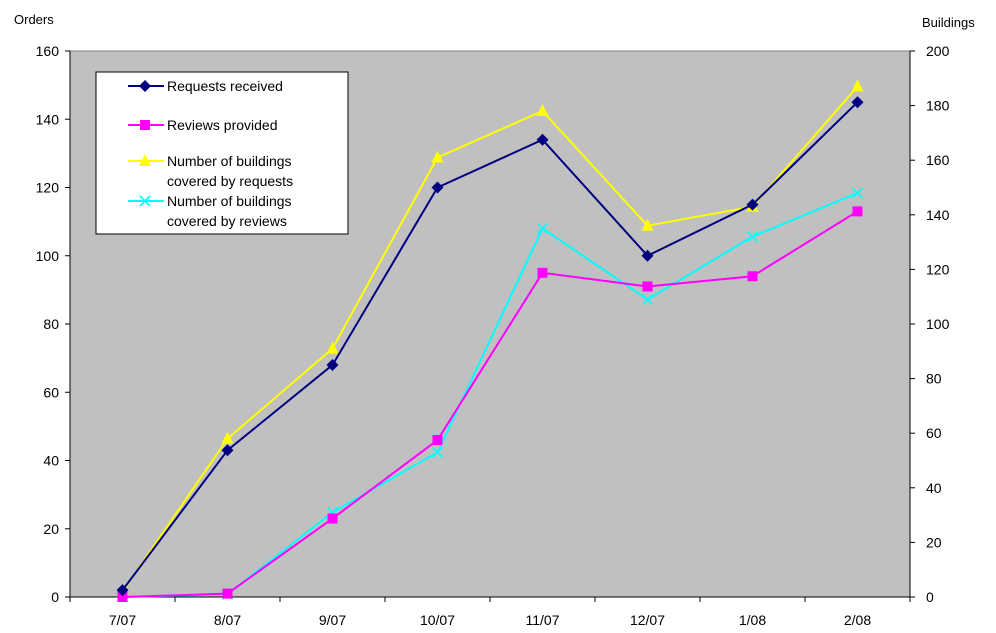 This screenshot has height=633, width=996. What do you see at coordinates (122, 620) in the screenshot?
I see `x-tick-label: 7/07` at bounding box center [122, 620].